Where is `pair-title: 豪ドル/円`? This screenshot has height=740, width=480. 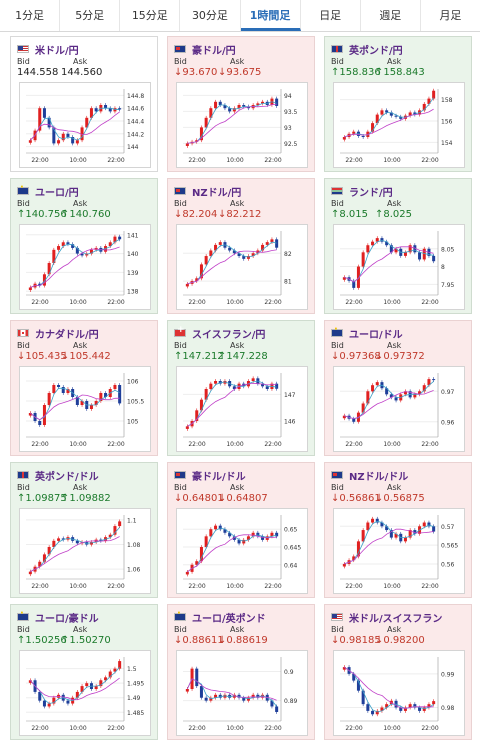
pair-title: 豪ドル/円 is located at coordinates (205, 49).